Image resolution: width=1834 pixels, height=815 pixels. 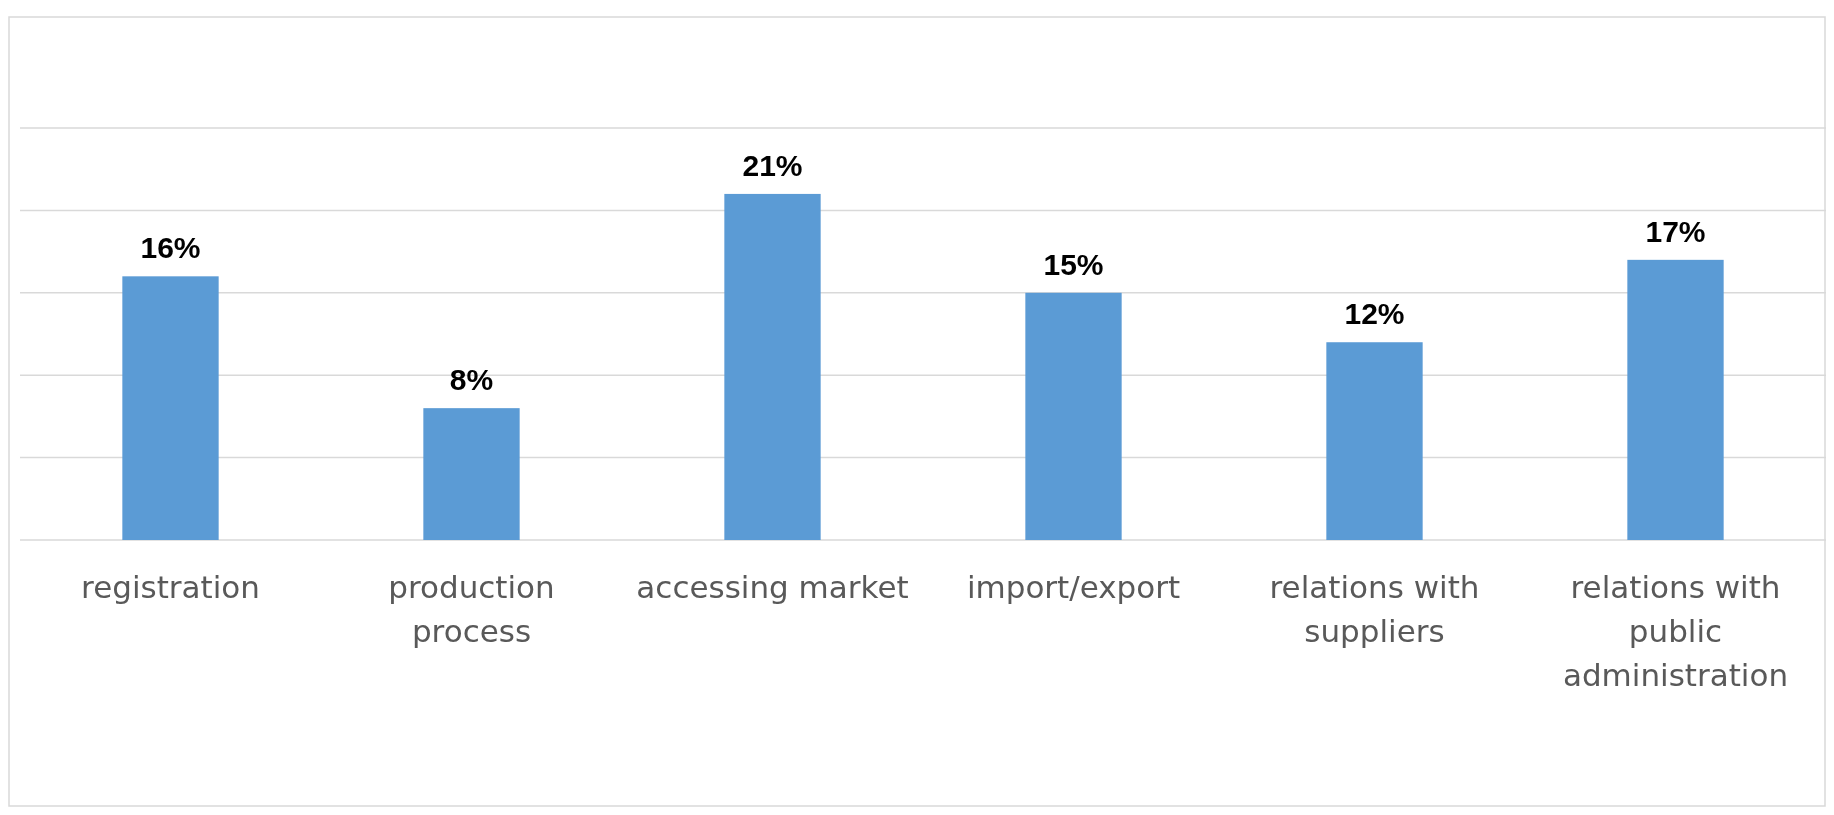 I want to click on data-label: 15%, so click(x=1073, y=264).